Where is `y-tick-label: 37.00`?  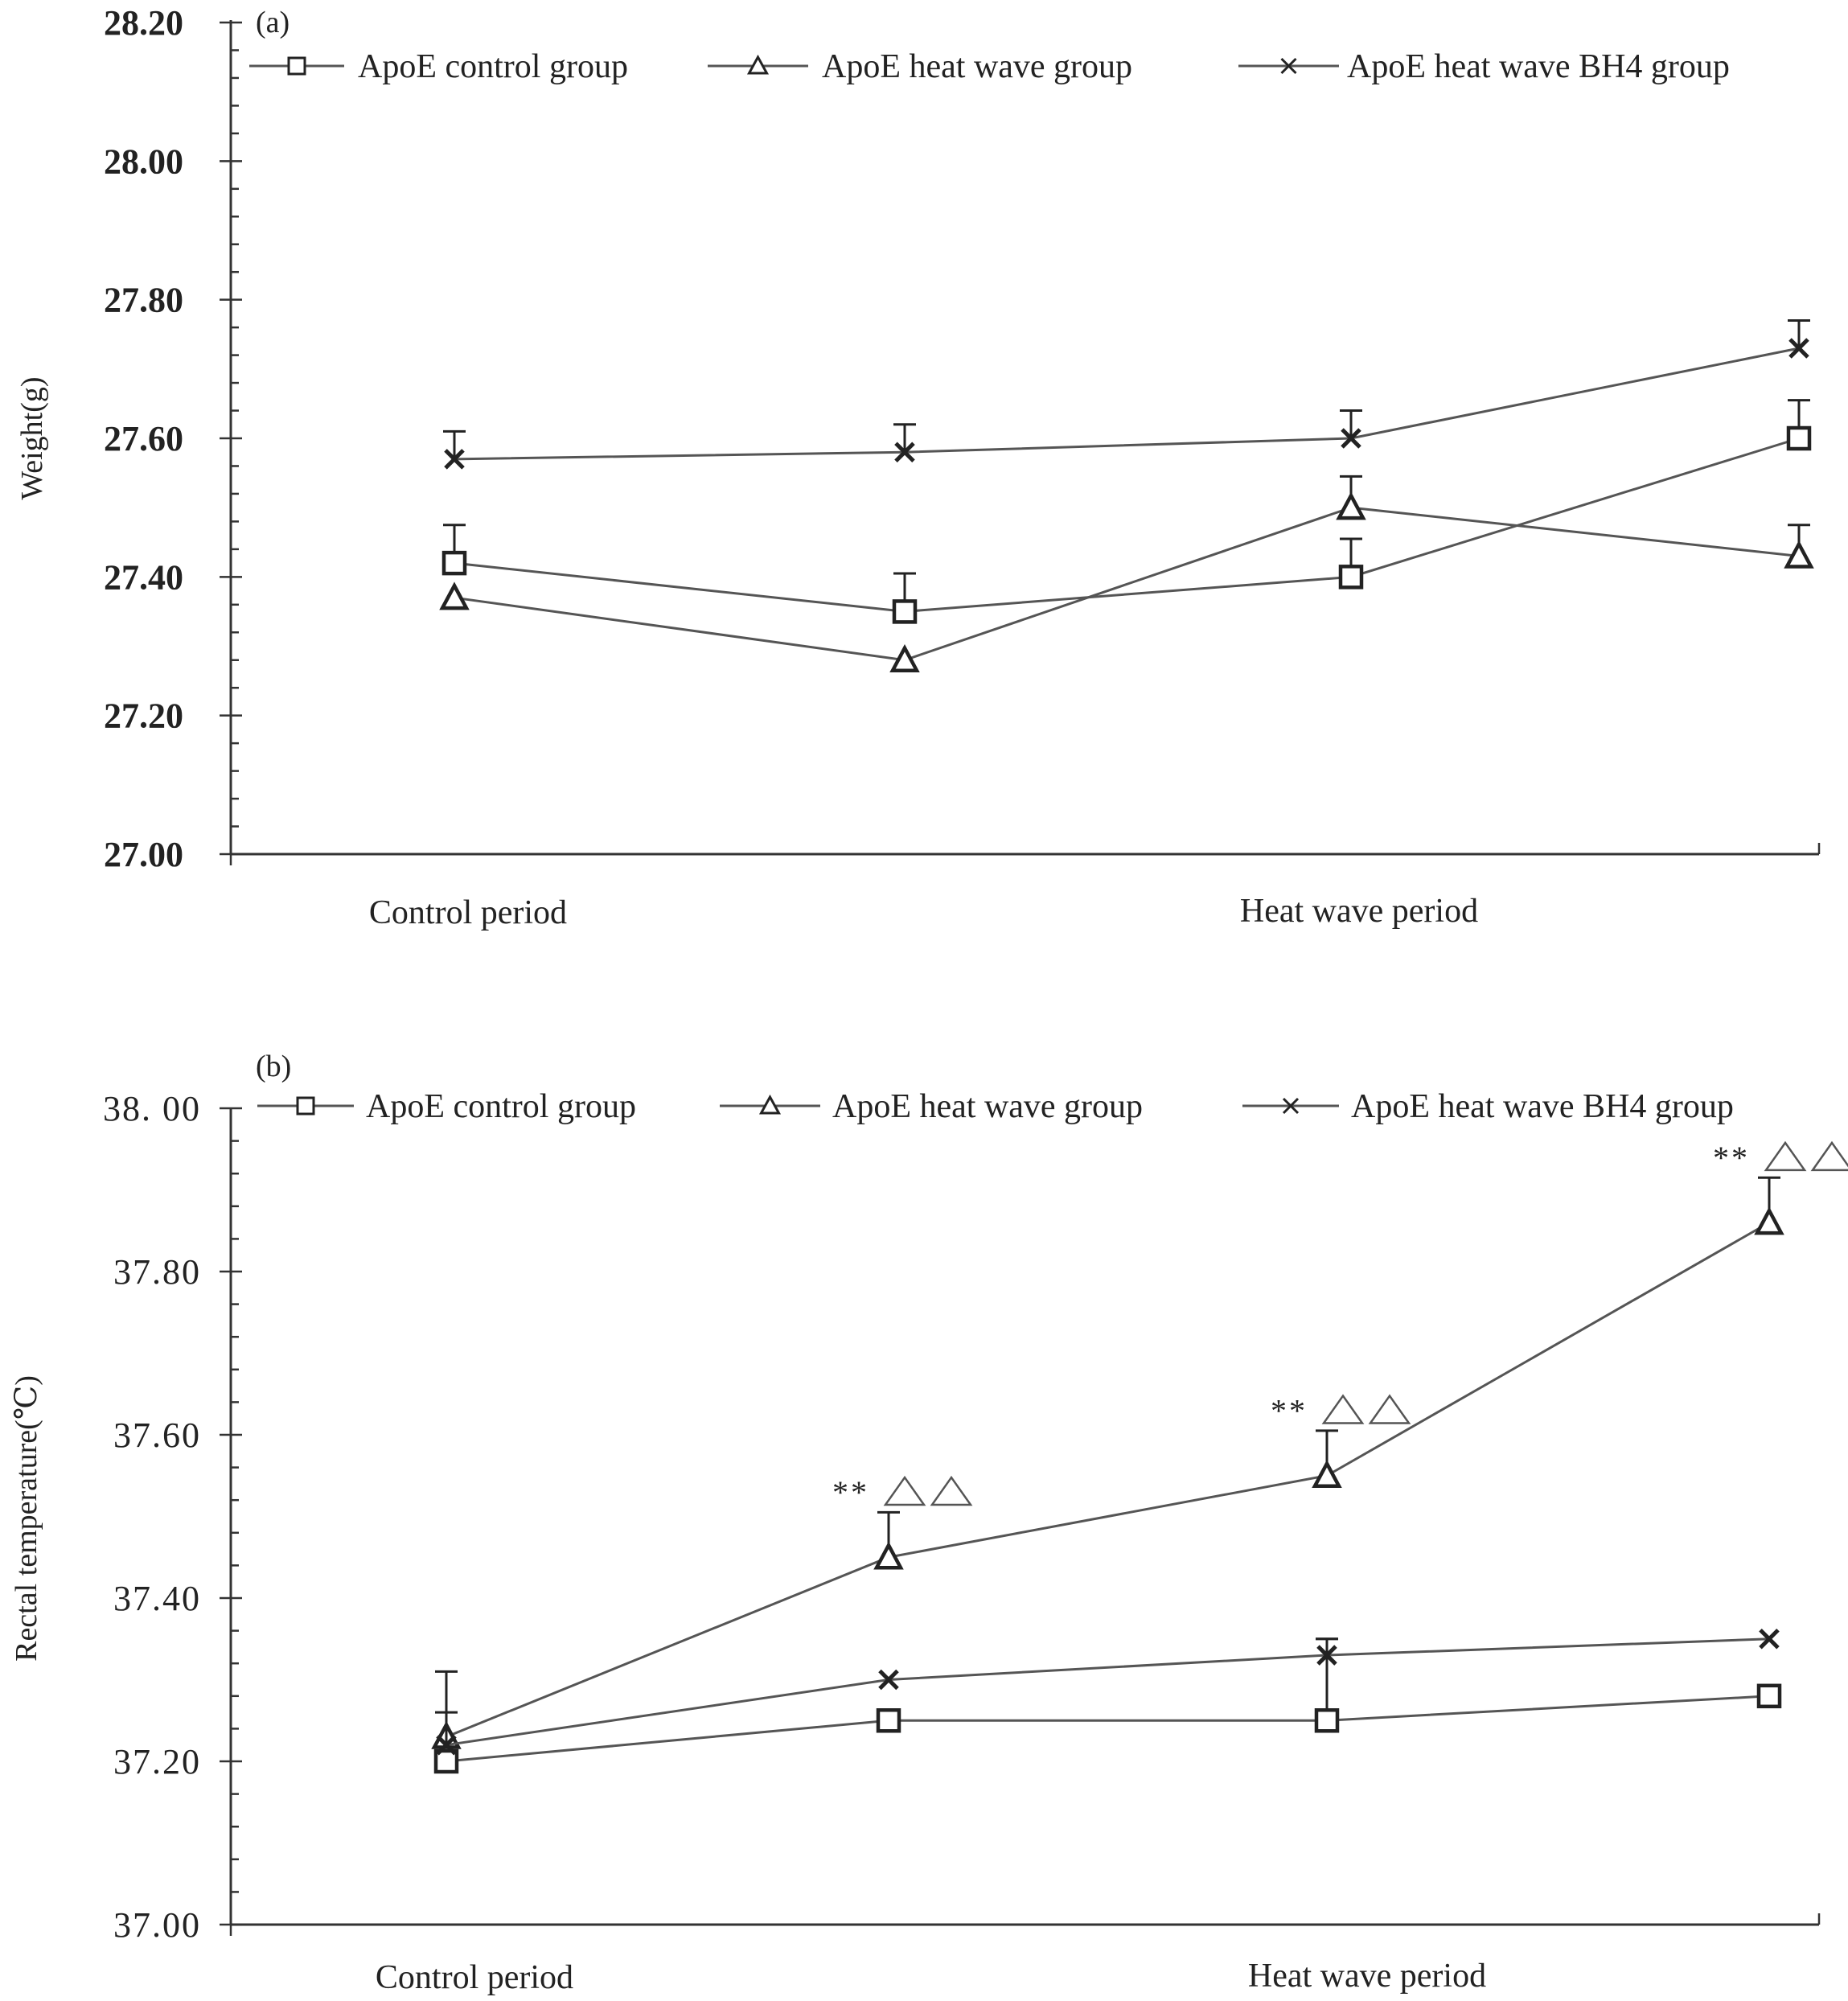
y-tick-label: 37.00 is located at coordinates (157, 1925).